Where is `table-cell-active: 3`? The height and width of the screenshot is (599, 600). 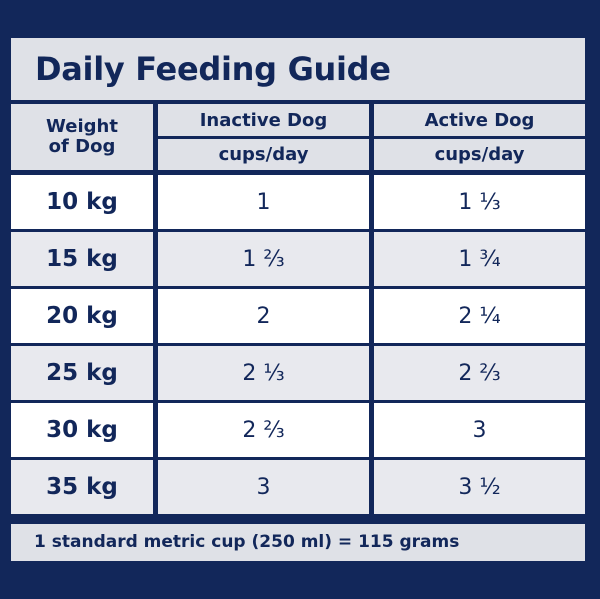
table-cell-active: 3 is located at coordinates (479, 430).